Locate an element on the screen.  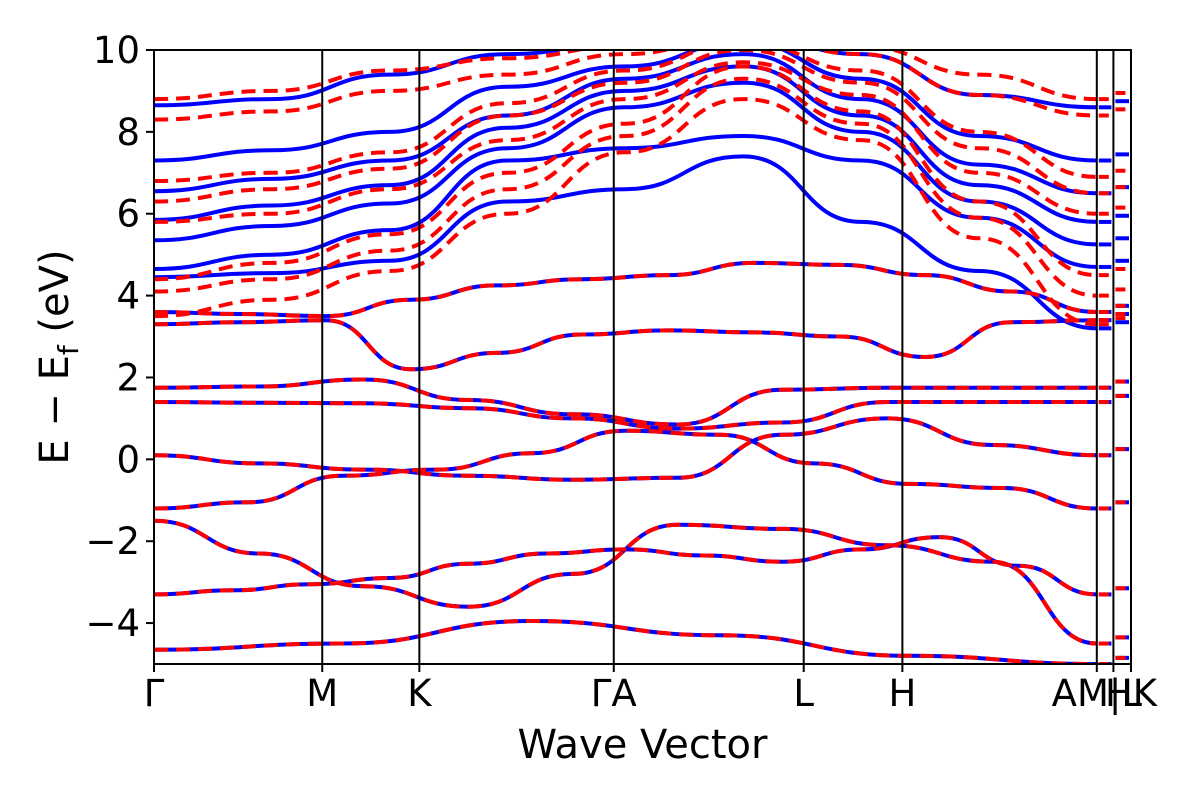
y-tick-label: −4 is located at coordinates (112, 623).